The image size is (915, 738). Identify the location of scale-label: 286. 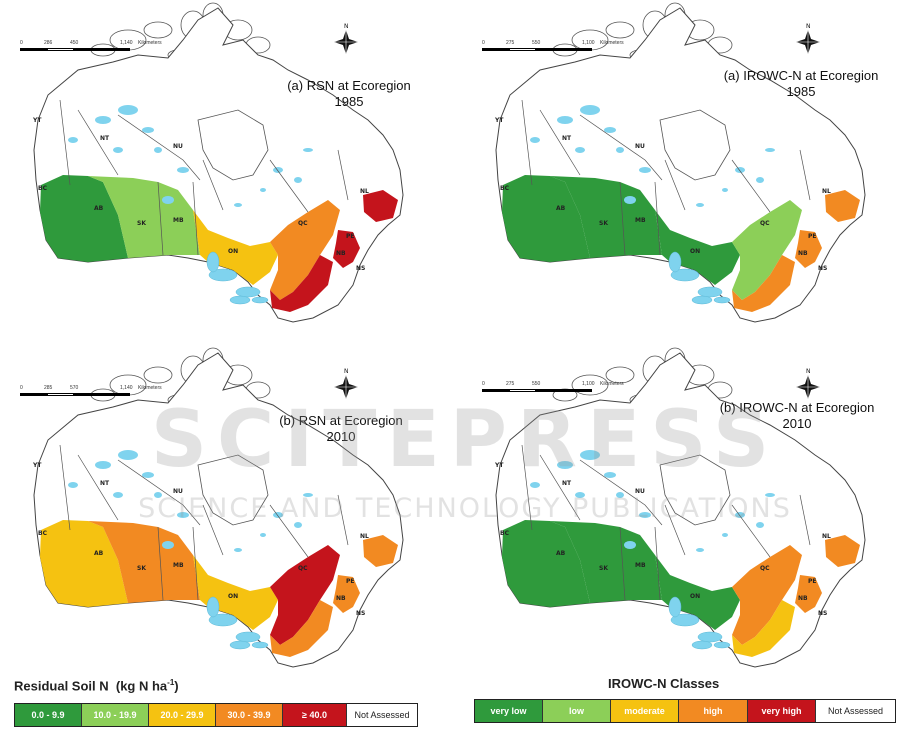
(48, 43).